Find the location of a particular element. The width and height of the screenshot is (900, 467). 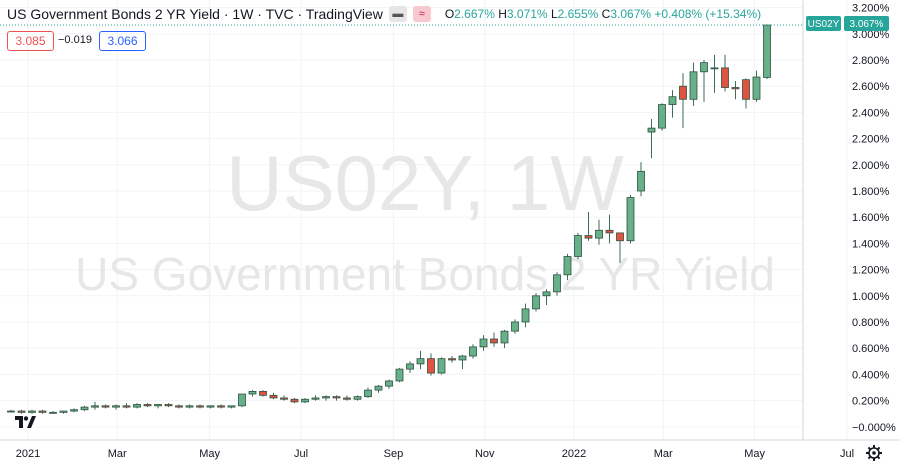

y-tick-label: 0.400% is located at coordinates (871, 375).